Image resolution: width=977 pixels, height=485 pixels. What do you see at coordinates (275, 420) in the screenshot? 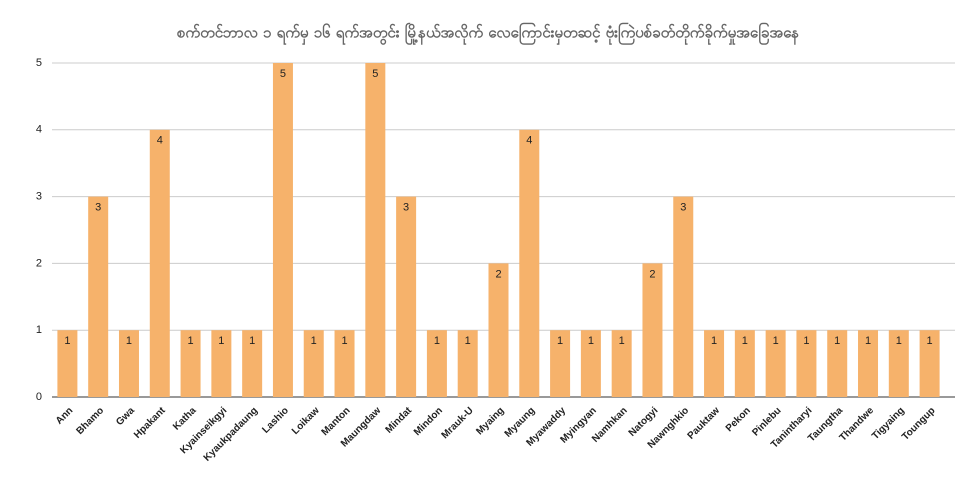
I see `x-tick-label: Lashio` at bounding box center [275, 420].